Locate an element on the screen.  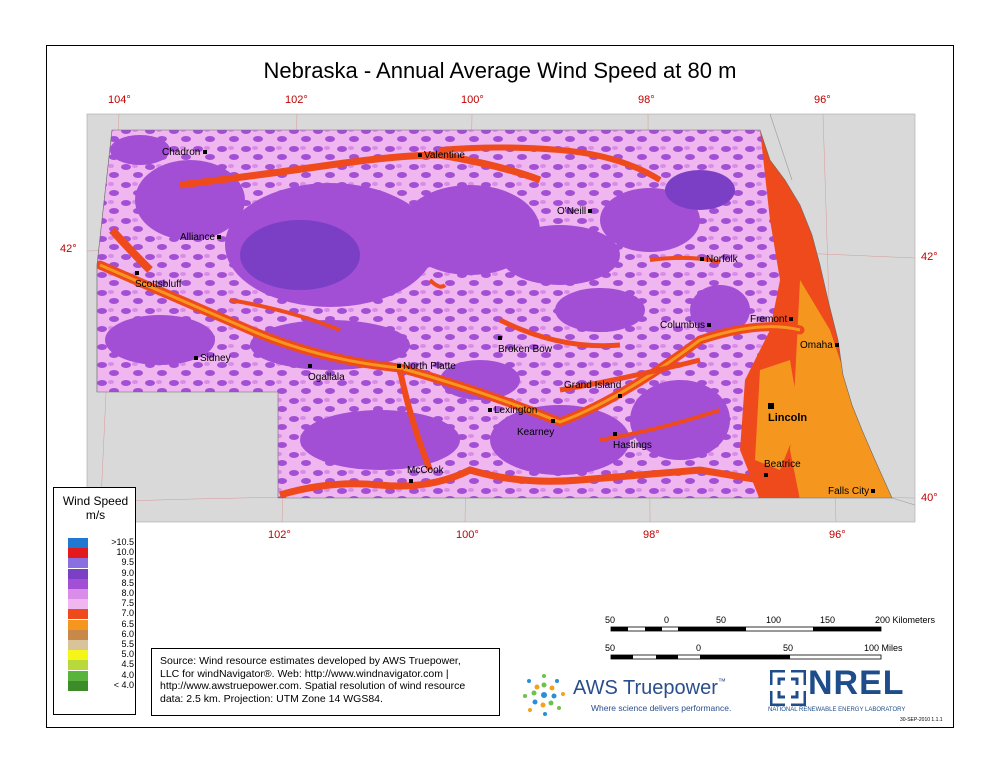
legend-label: 7.0 is located at coordinates (127, 613).